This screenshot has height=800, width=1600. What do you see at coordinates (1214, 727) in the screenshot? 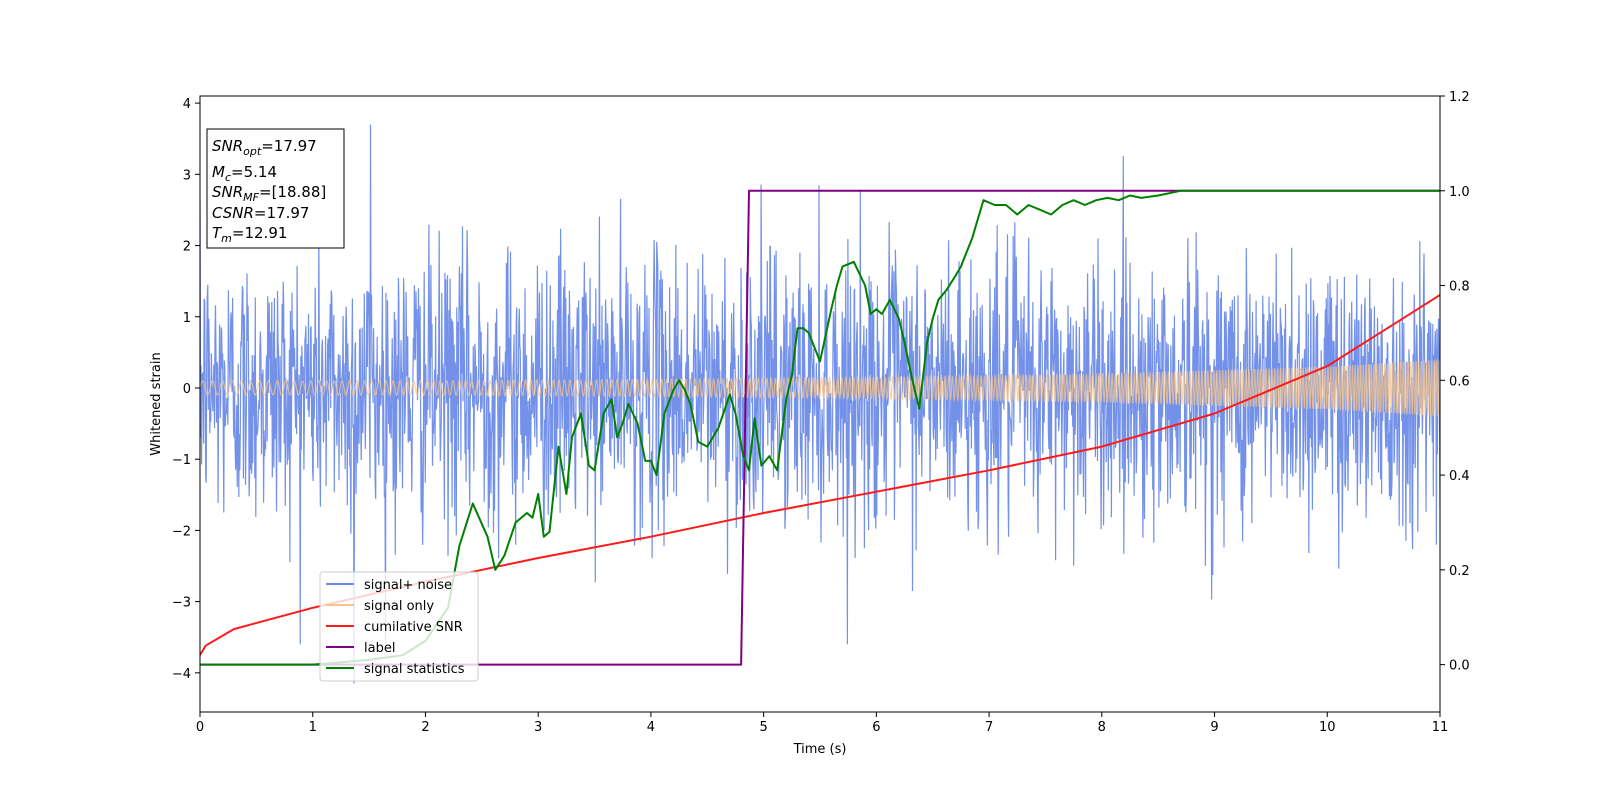
I see `x-tick-label: 9` at bounding box center [1214, 727].